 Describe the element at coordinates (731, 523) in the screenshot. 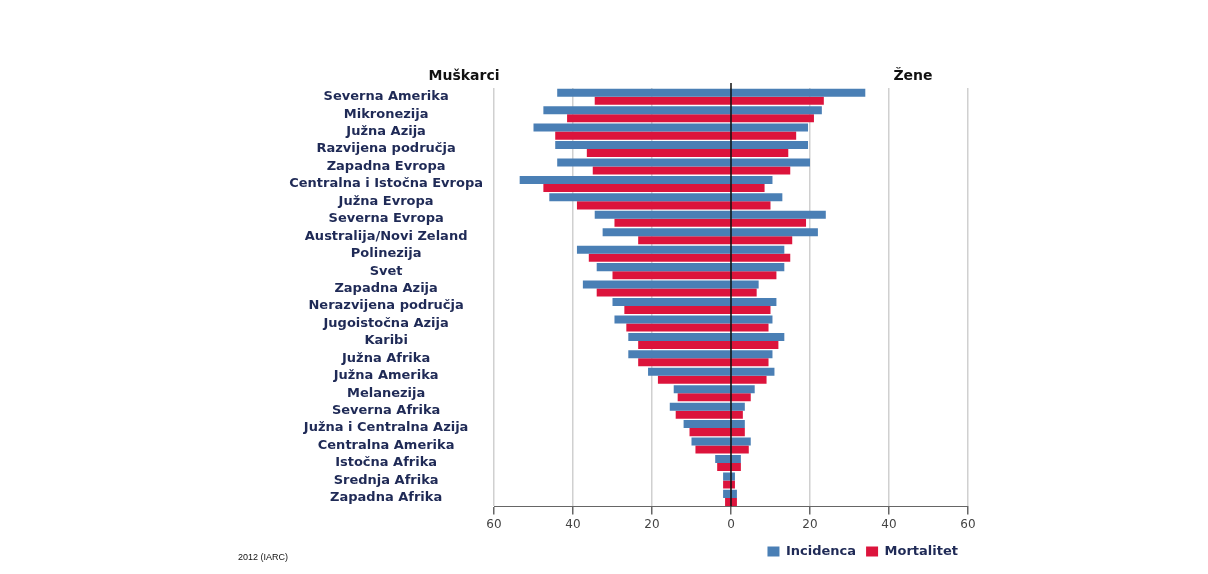

I see `x-tick-label: 0` at that location.